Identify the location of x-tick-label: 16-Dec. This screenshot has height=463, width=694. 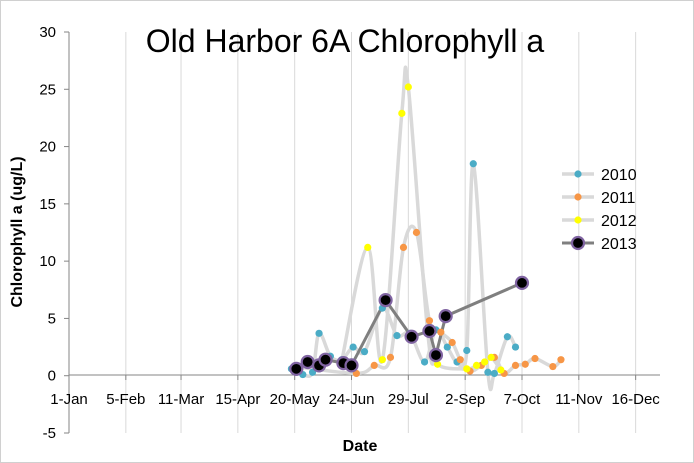
(635, 399).